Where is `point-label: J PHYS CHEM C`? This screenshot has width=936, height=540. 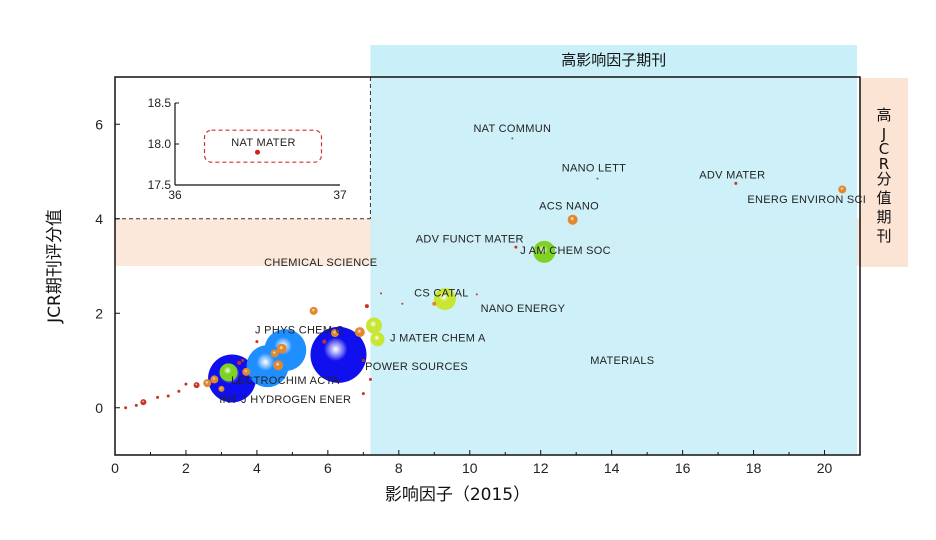
point-label: J PHYS CHEM C is located at coordinates (299, 331).